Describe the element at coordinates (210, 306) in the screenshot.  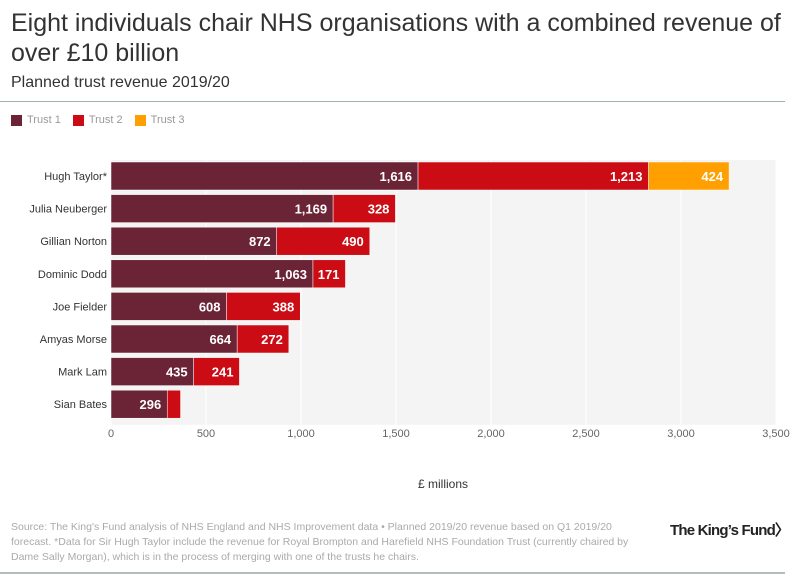
I see `data-label: 608` at that location.